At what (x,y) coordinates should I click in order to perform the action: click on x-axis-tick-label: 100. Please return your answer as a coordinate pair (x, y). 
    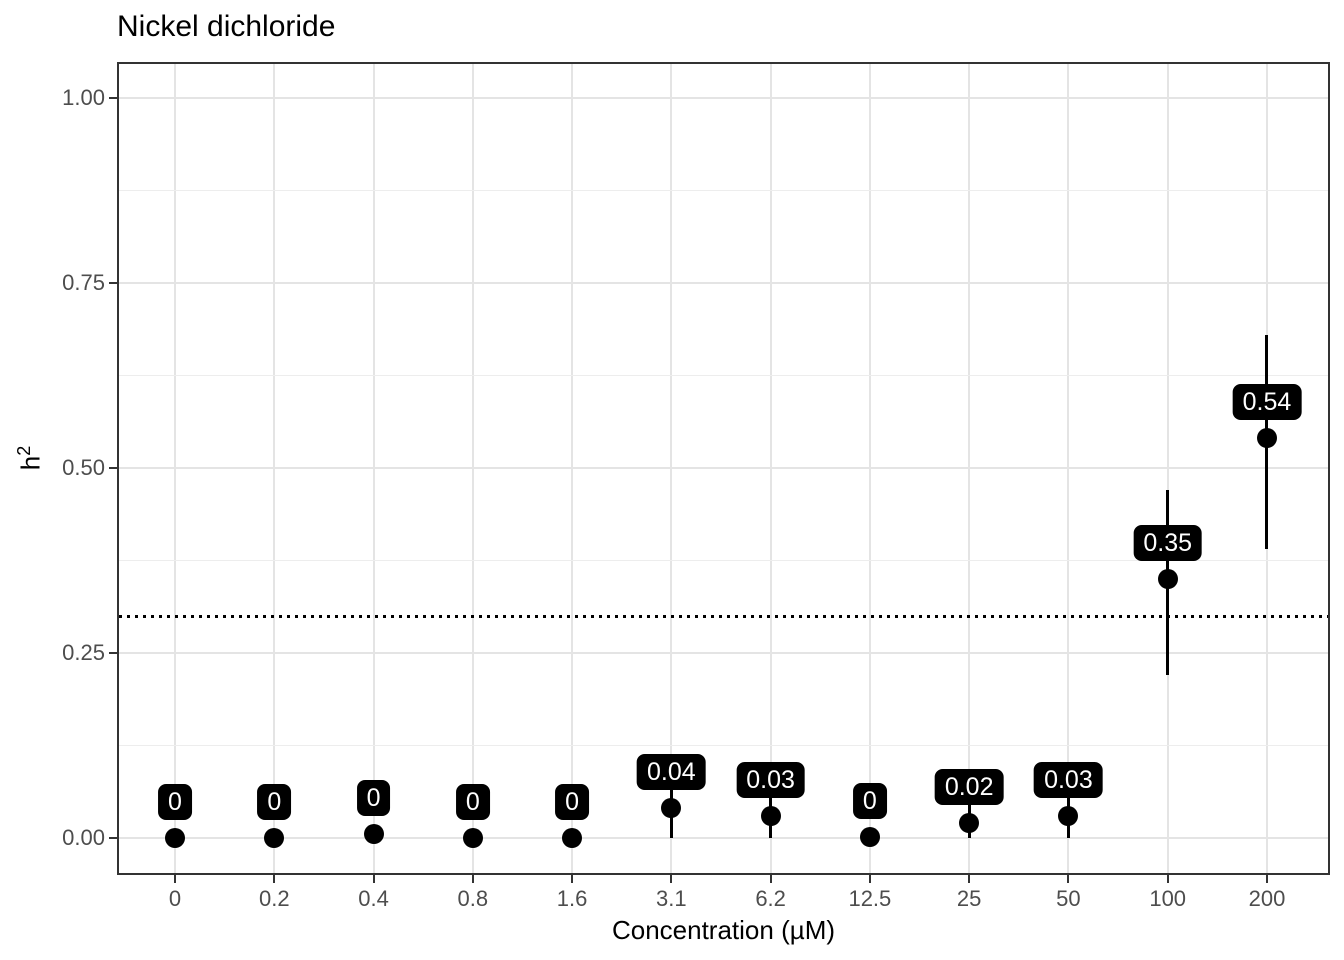
    Looking at the image, I should click on (1168, 898).